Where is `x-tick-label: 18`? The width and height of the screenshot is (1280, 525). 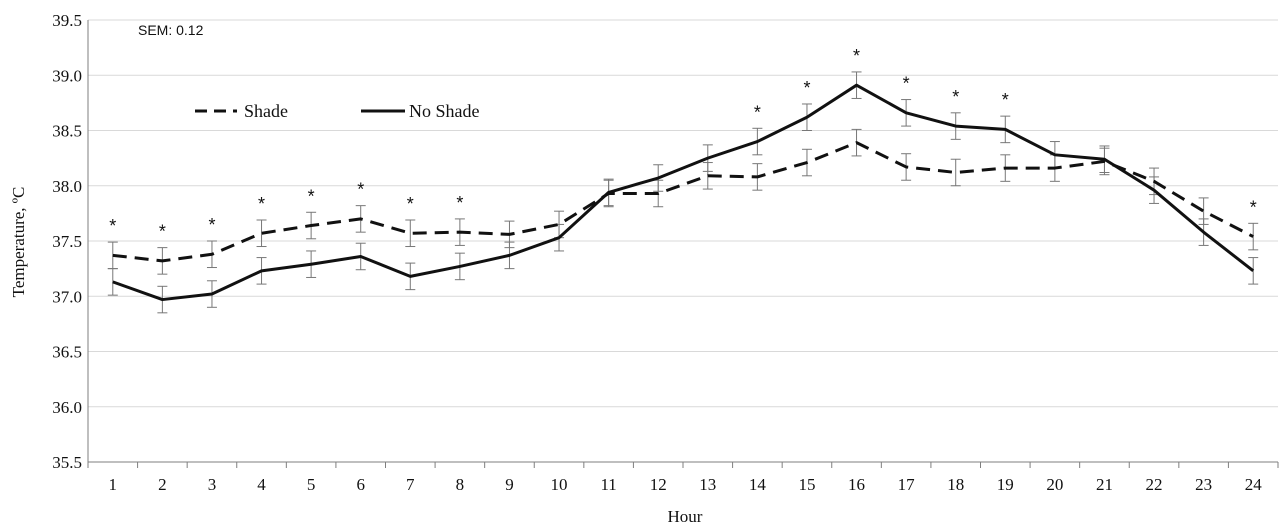 x-tick-label: 18 is located at coordinates (955, 484).